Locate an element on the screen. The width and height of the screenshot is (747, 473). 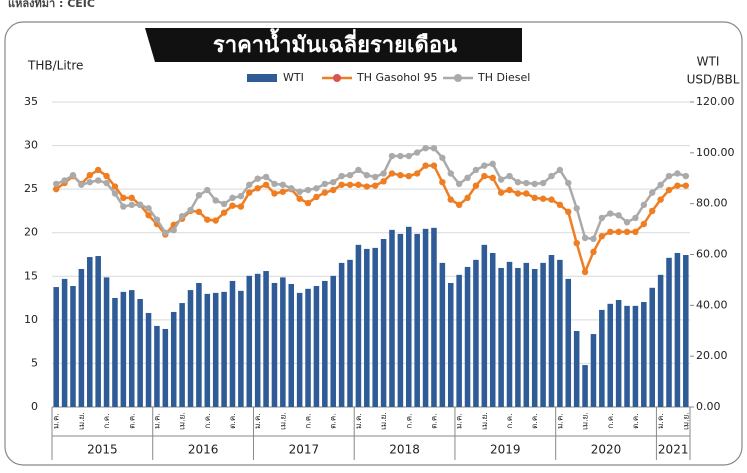
y2-tick-label: 80.00 is located at coordinates (712, 203).